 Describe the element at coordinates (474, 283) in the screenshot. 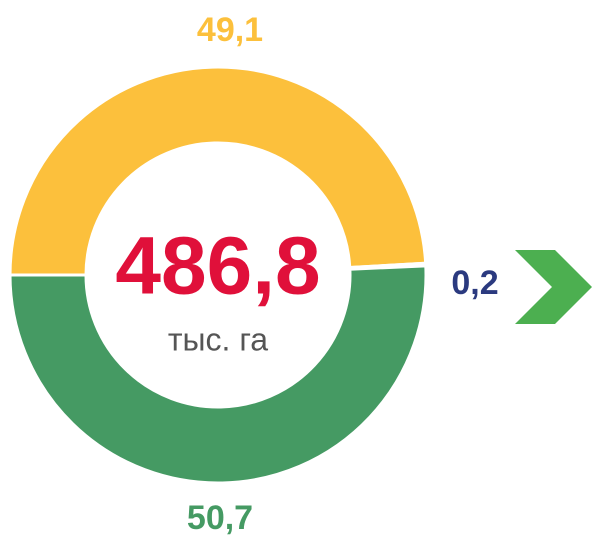

I see `slice-label: 0,2` at that location.